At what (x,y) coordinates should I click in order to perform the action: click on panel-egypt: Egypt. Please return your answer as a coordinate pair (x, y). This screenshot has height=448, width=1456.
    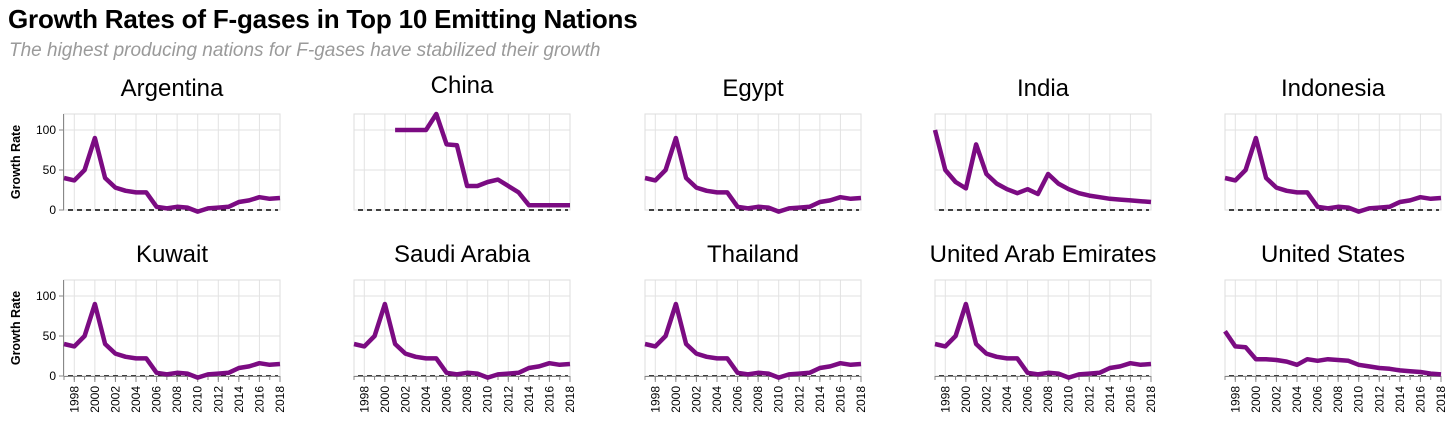
    Looking at the image, I should click on (753, 144).